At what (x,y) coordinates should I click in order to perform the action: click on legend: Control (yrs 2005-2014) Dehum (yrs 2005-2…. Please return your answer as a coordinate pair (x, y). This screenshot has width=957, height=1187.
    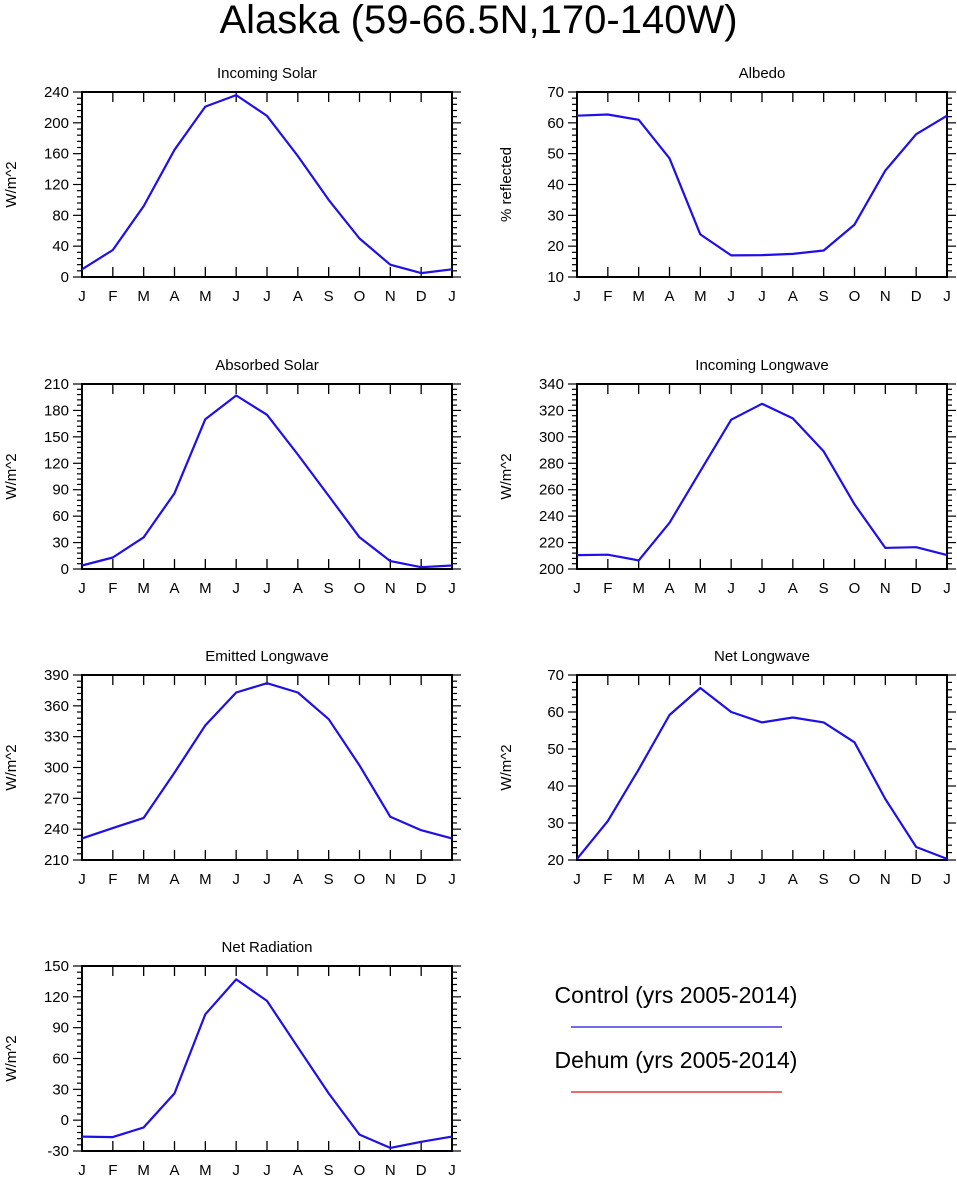
    Looking at the image, I should click on (676, 1037).